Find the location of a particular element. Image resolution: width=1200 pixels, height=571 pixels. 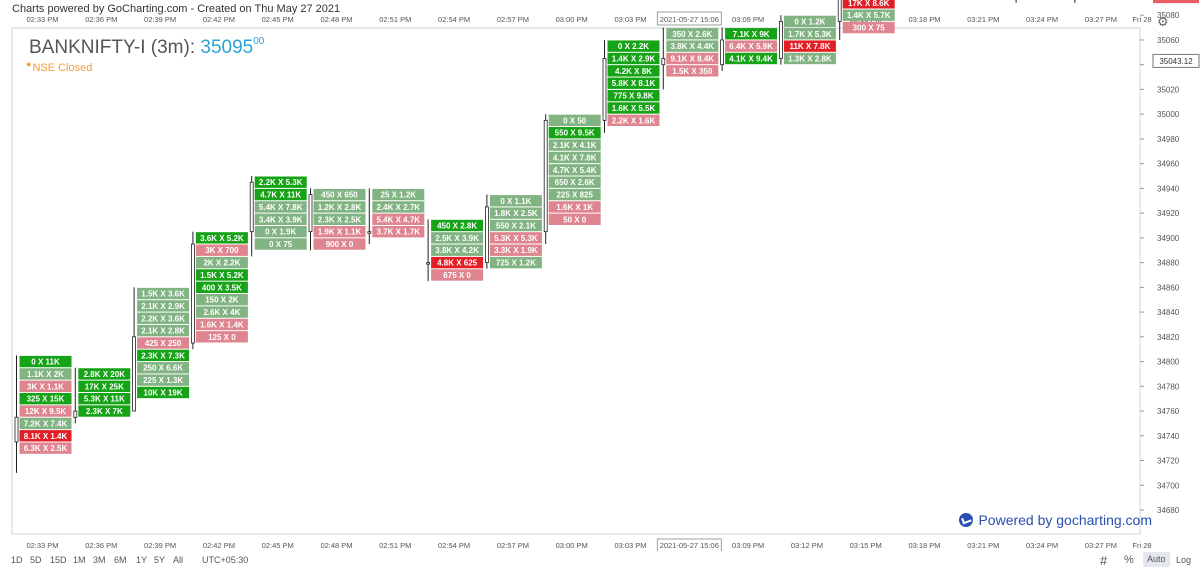

footprint-cell-label: 150 X 2K is located at coordinates (222, 300).